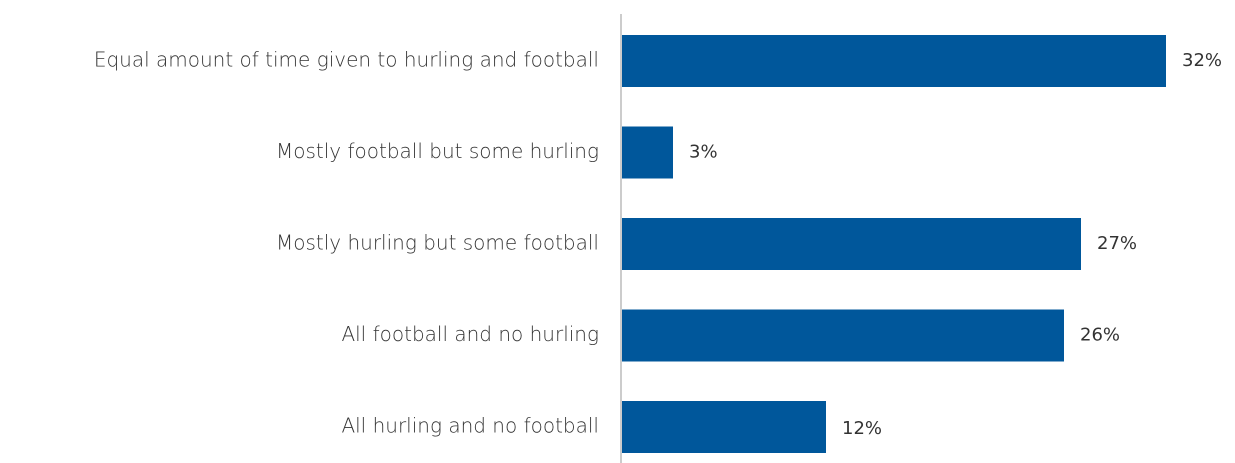 The image size is (1235, 463). I want to click on value-label-3: 27%, so click(1117, 243).